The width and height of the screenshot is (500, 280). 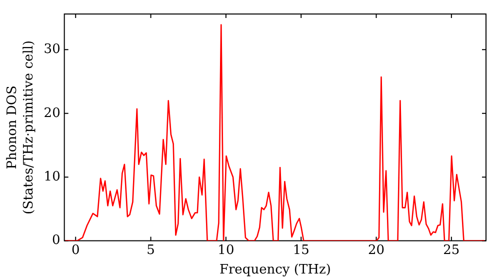 What do you see at coordinates (451, 250) in the screenshot?
I see `x-tick-label: 25` at bounding box center [451, 250].